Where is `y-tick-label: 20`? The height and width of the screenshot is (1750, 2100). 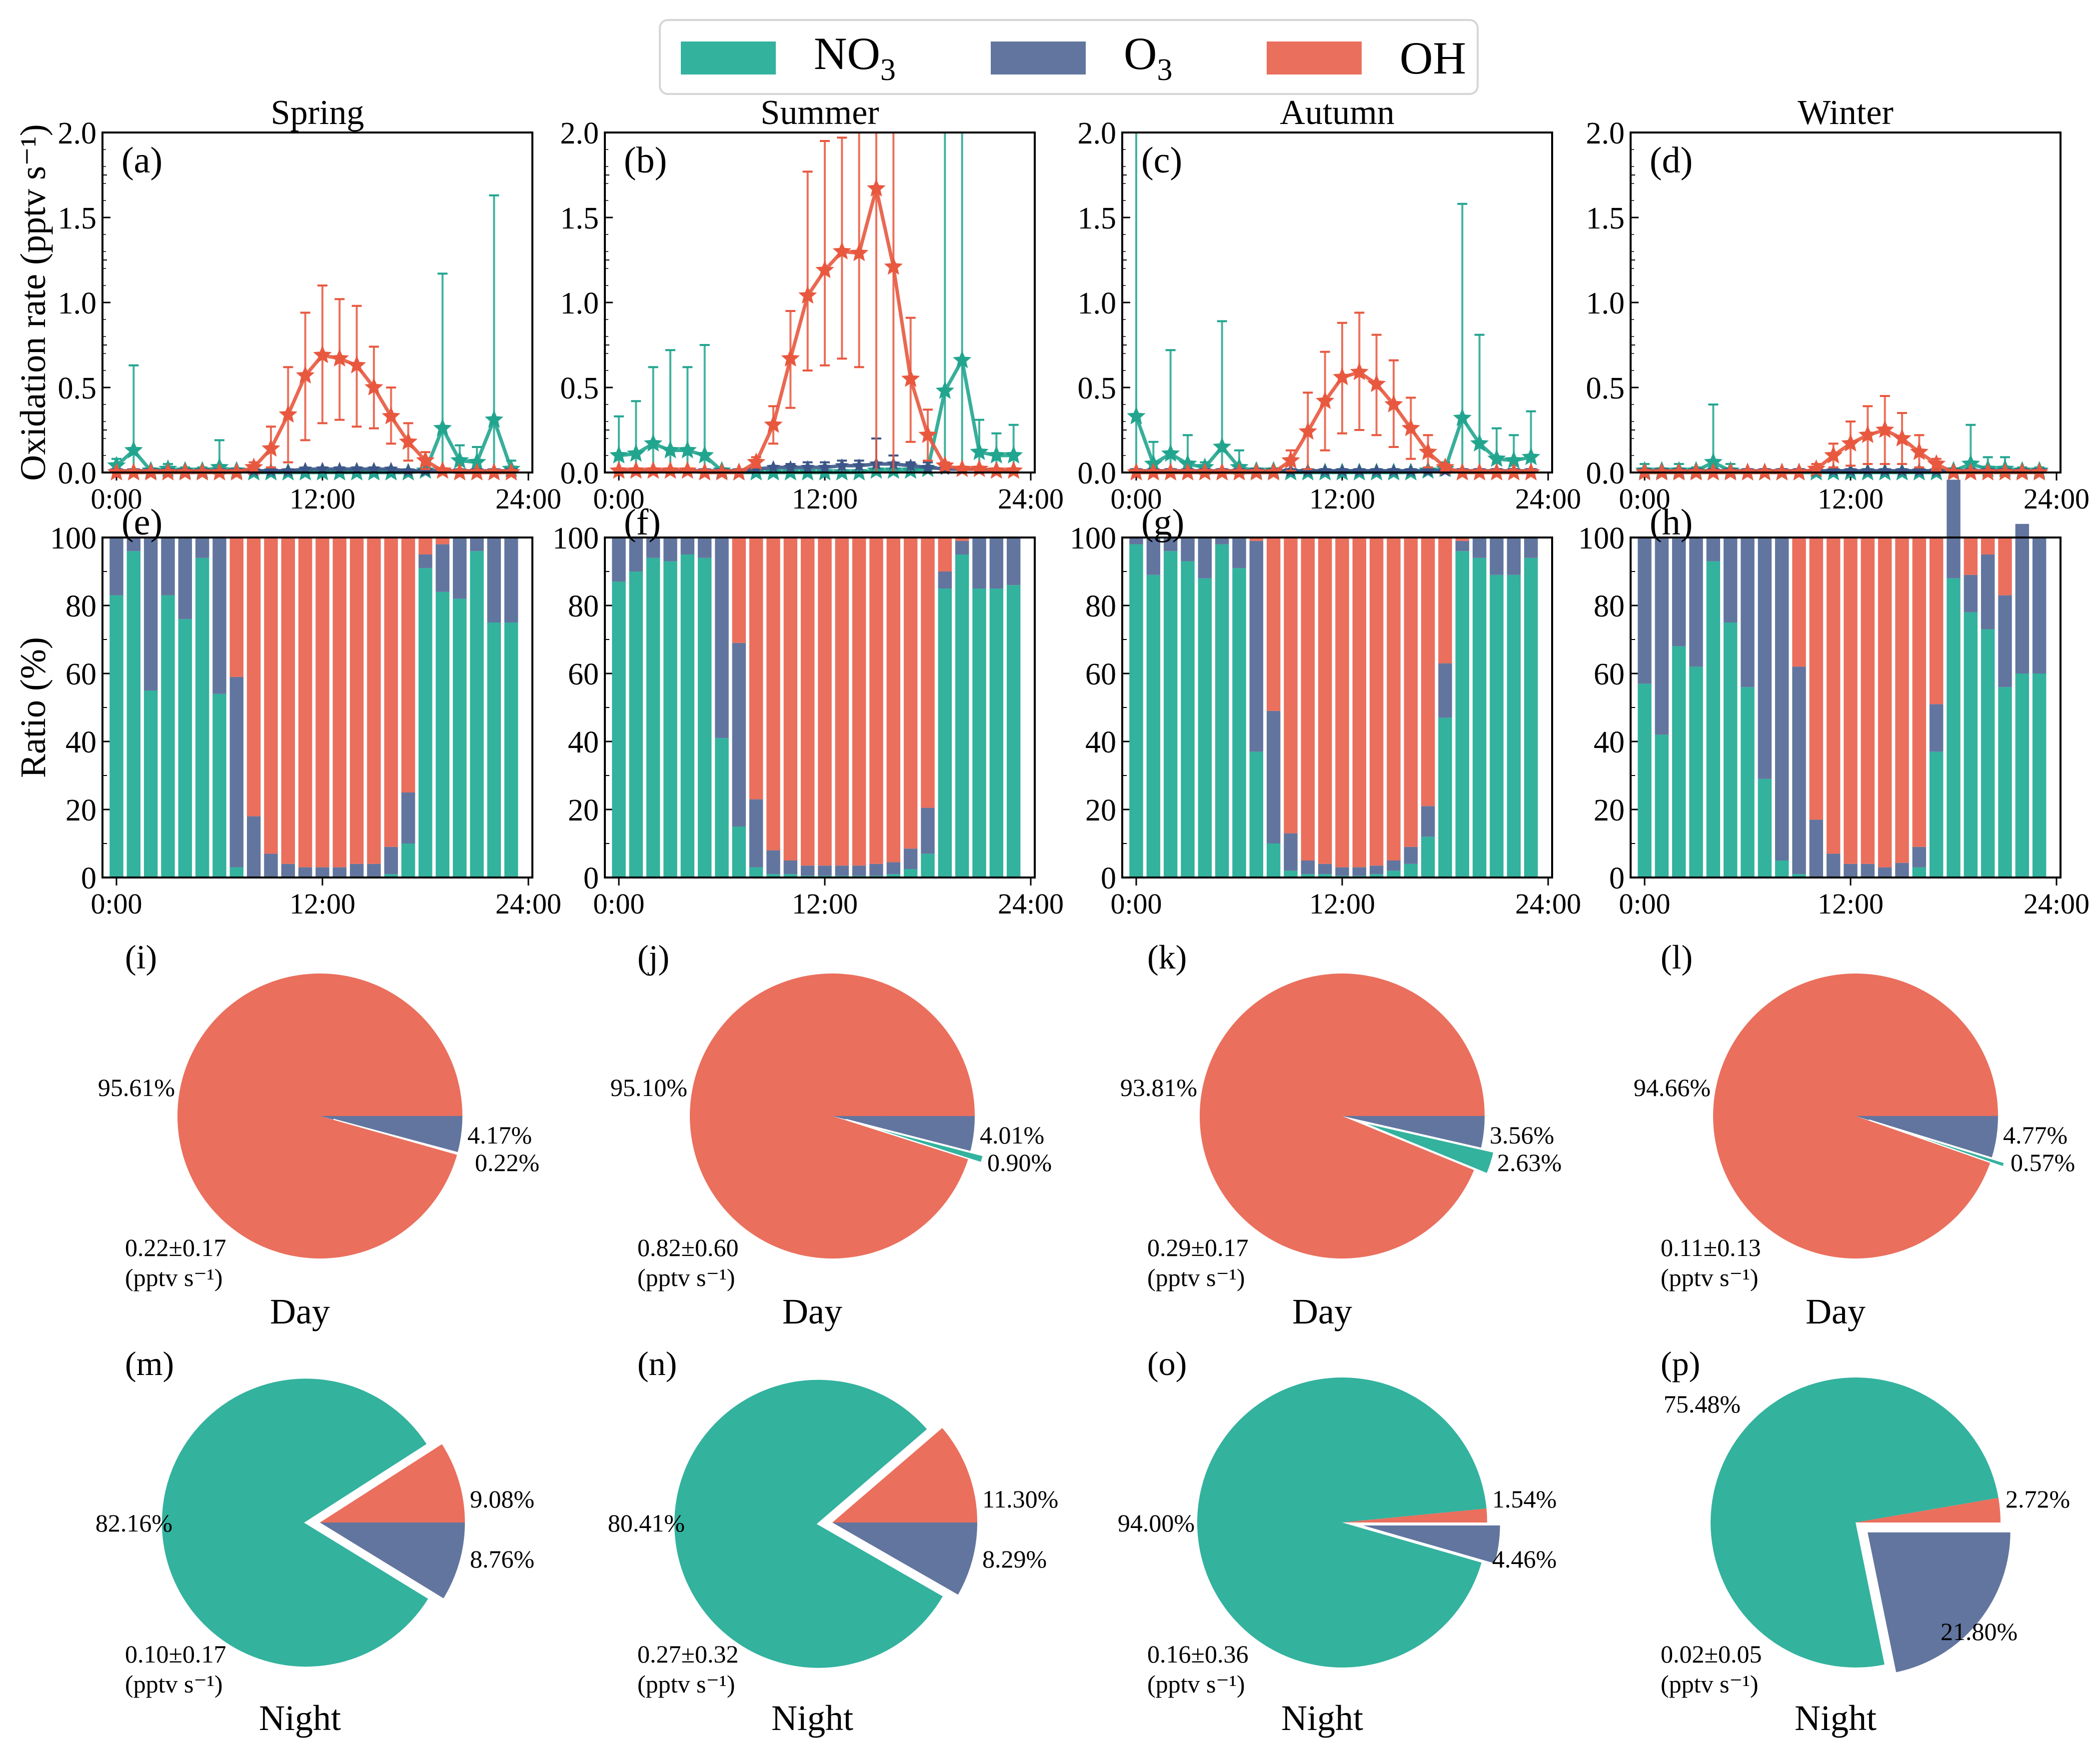 y-tick-label: 20 is located at coordinates (80, 811).